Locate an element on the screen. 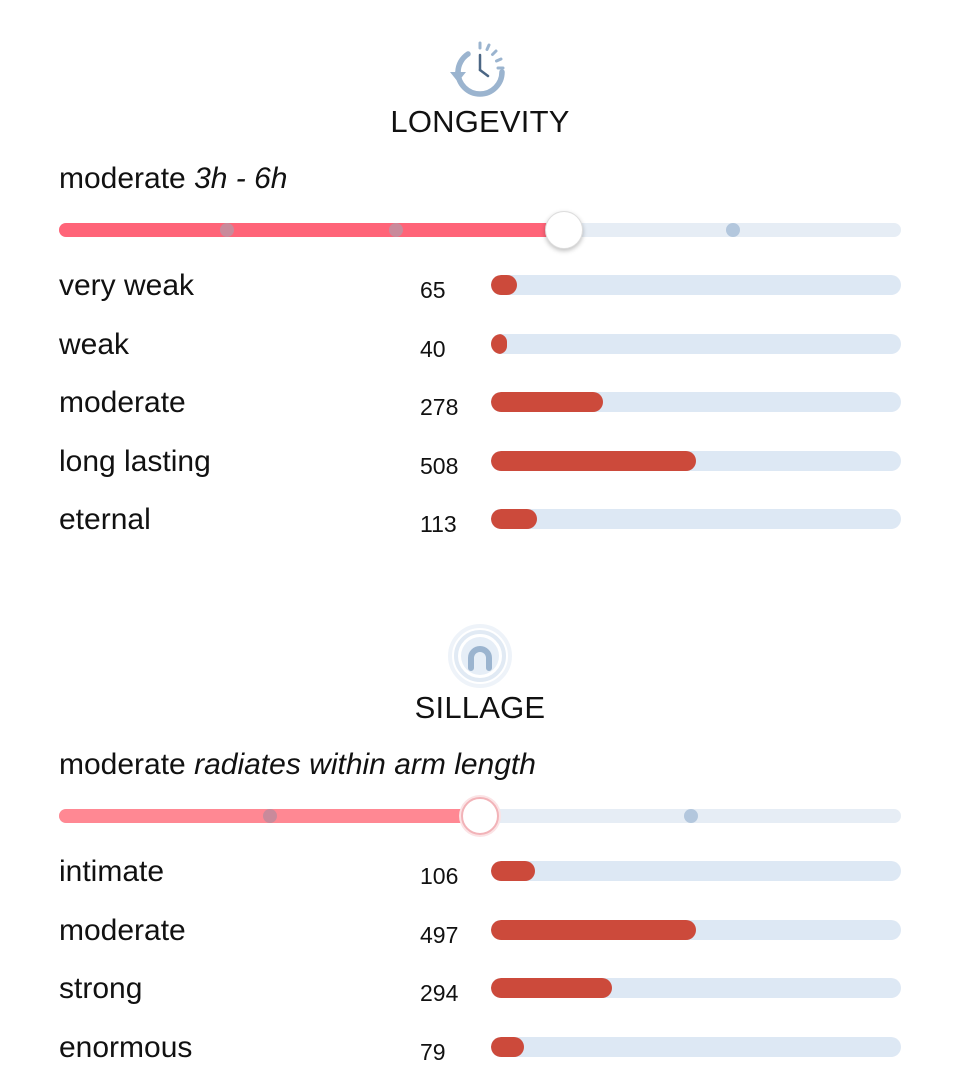  vote-count: 106 is located at coordinates (439, 876).